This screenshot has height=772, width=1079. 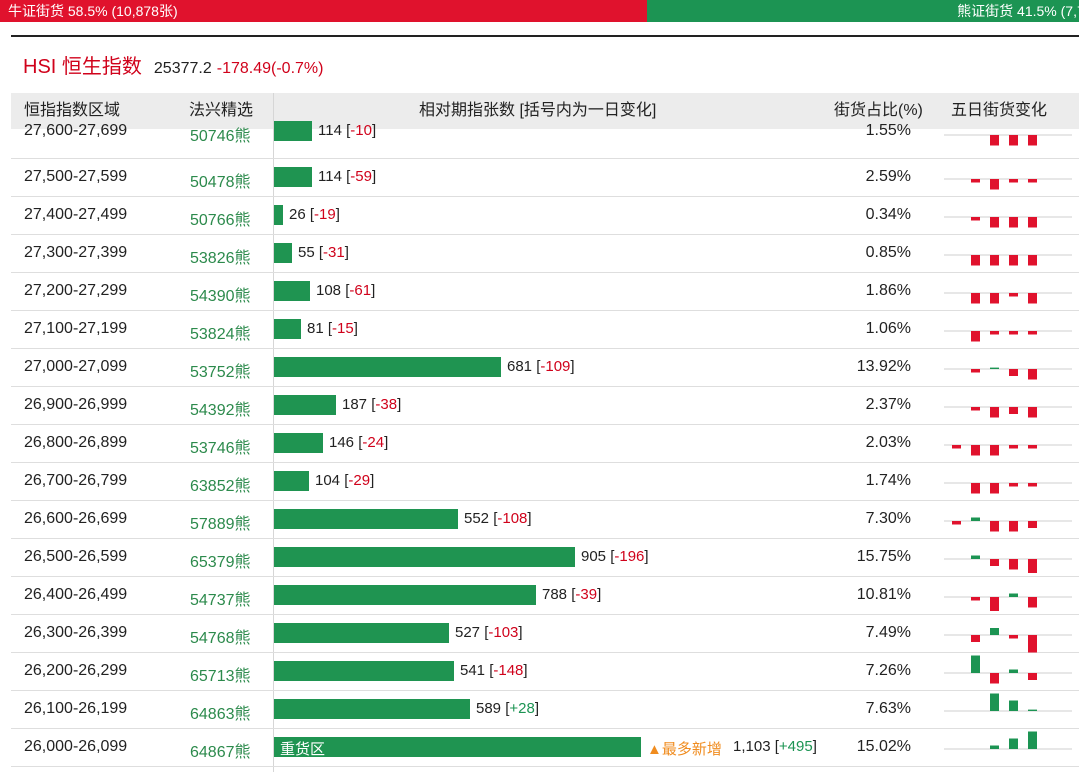 I want to click on count-value: 589 [+28], so click(x=507, y=708).